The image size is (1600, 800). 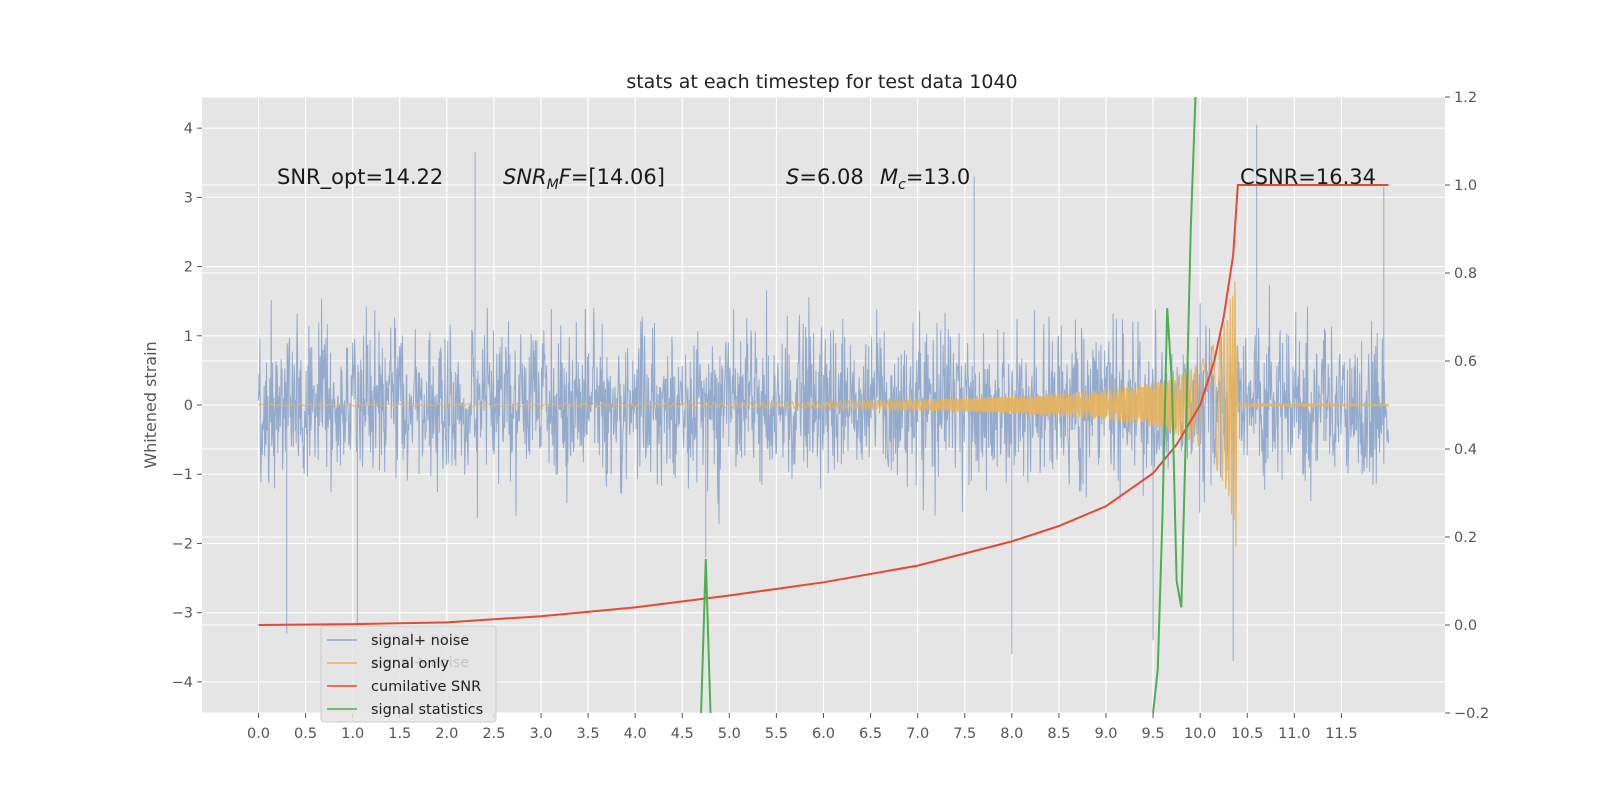 I want to click on y2-tick-label: 1.0, so click(x=1465, y=186).